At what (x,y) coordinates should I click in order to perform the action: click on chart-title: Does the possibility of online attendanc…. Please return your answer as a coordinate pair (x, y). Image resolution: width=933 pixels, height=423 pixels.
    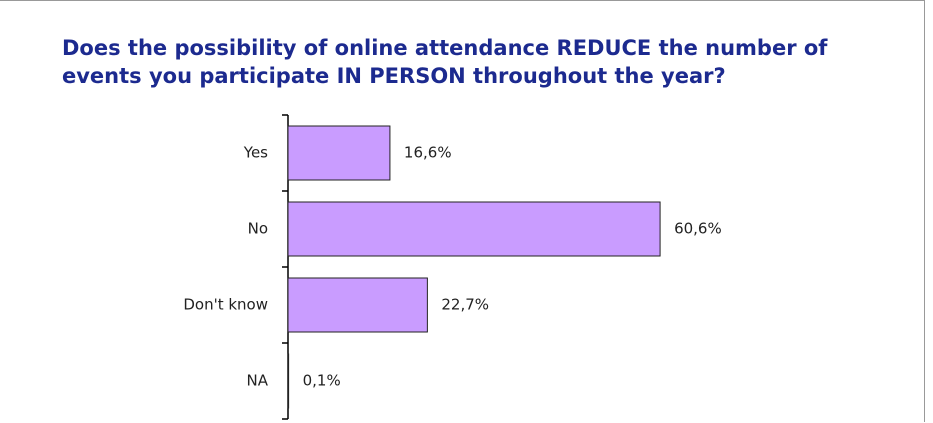
    Looking at the image, I should click on (445, 62).